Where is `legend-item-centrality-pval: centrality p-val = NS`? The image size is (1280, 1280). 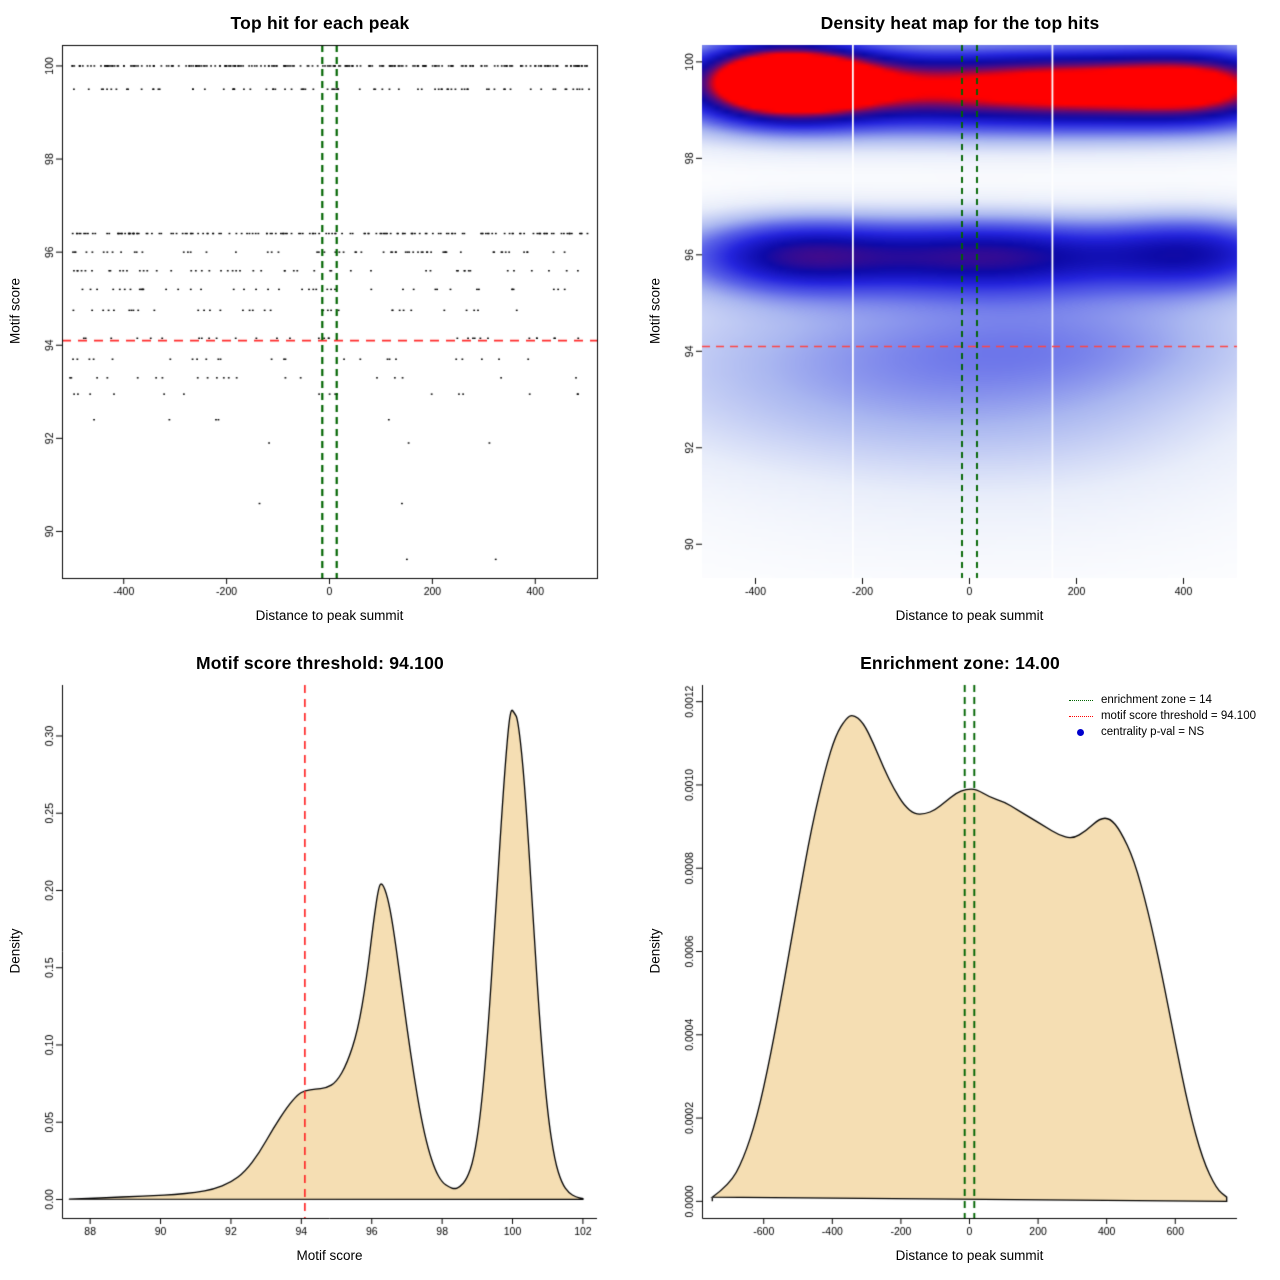 legend-item-centrality-pval: centrality p-val = NS is located at coordinates (1162, 732).